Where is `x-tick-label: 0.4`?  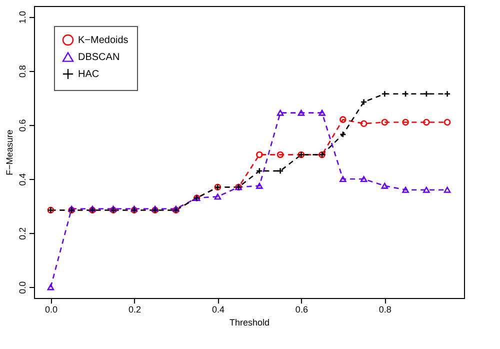
x-tick-label: 0.4 is located at coordinates (218, 309).